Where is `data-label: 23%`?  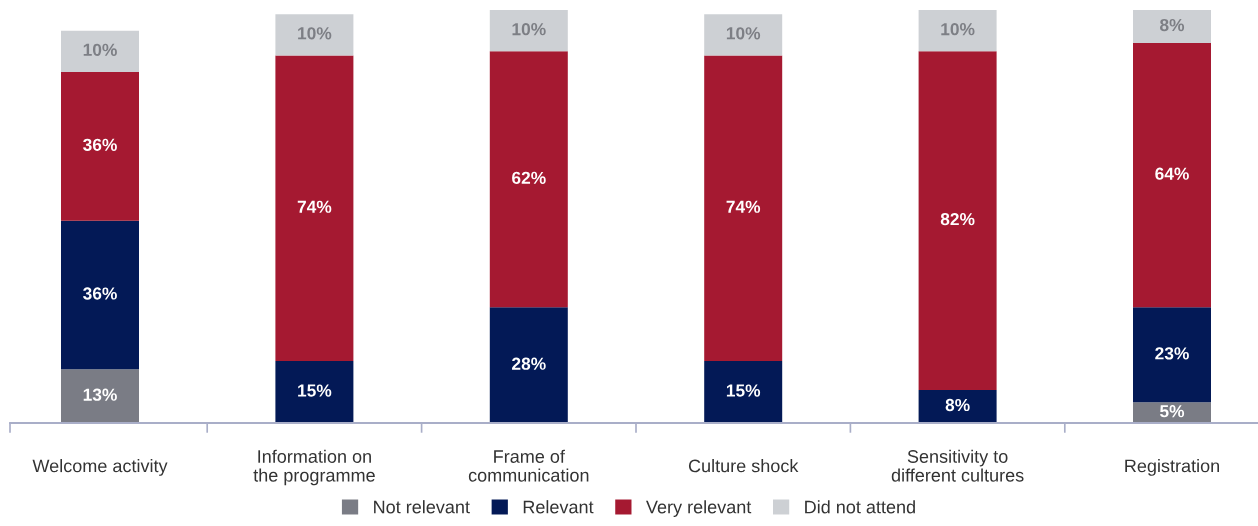
data-label: 23% is located at coordinates (1172, 353).